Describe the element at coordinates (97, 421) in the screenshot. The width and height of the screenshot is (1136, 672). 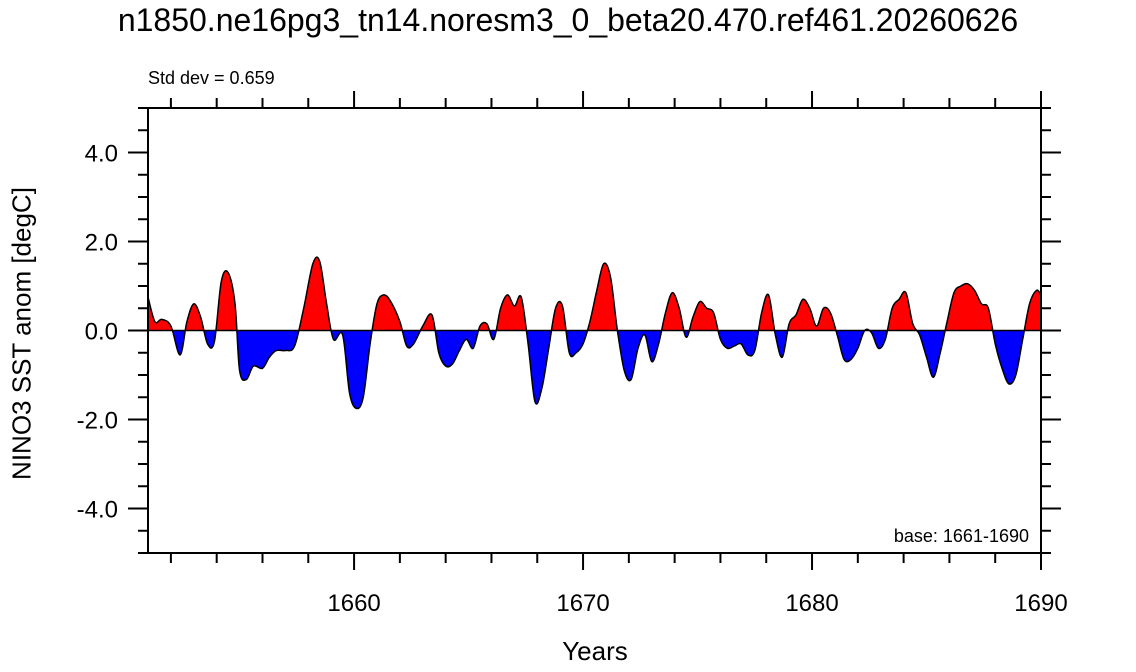
I see `y-tick-label: -2.0` at that location.